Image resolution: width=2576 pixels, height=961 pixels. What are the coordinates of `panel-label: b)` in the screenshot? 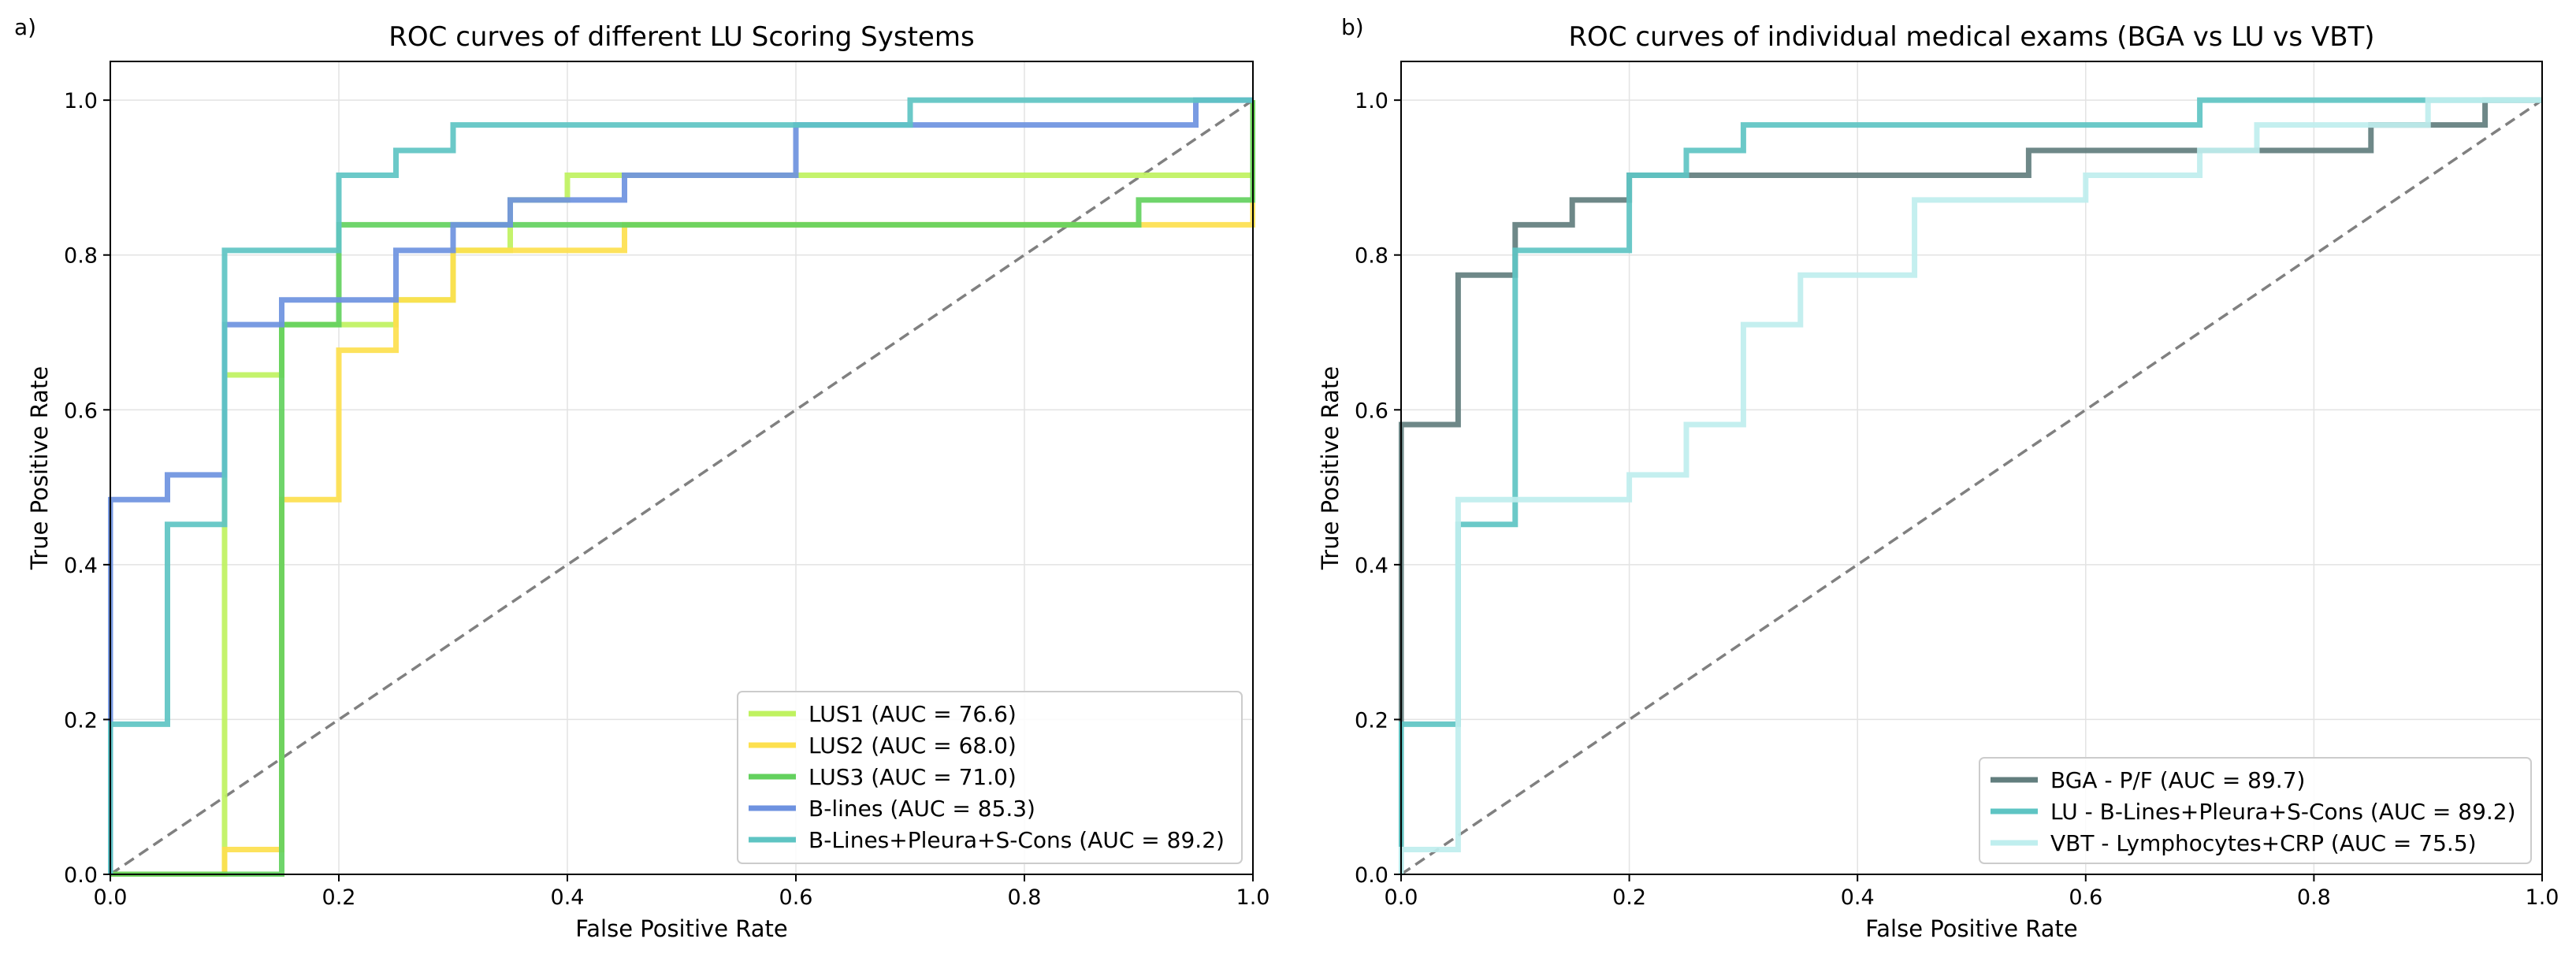 It's located at (1352, 27).